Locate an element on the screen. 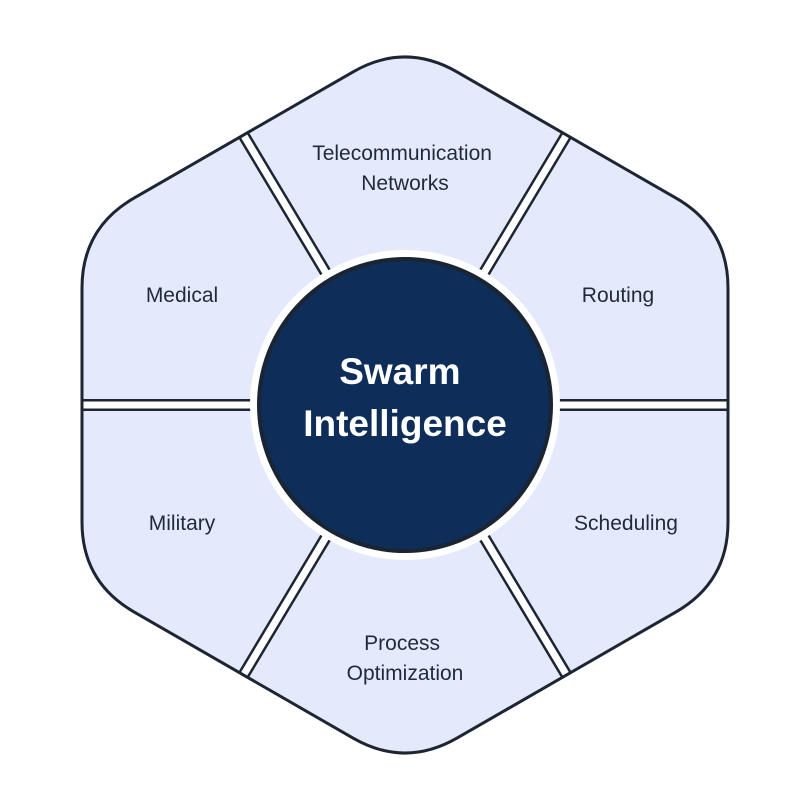 The width and height of the screenshot is (810, 810). segment-label-medical: Medical is located at coordinates (182, 295).